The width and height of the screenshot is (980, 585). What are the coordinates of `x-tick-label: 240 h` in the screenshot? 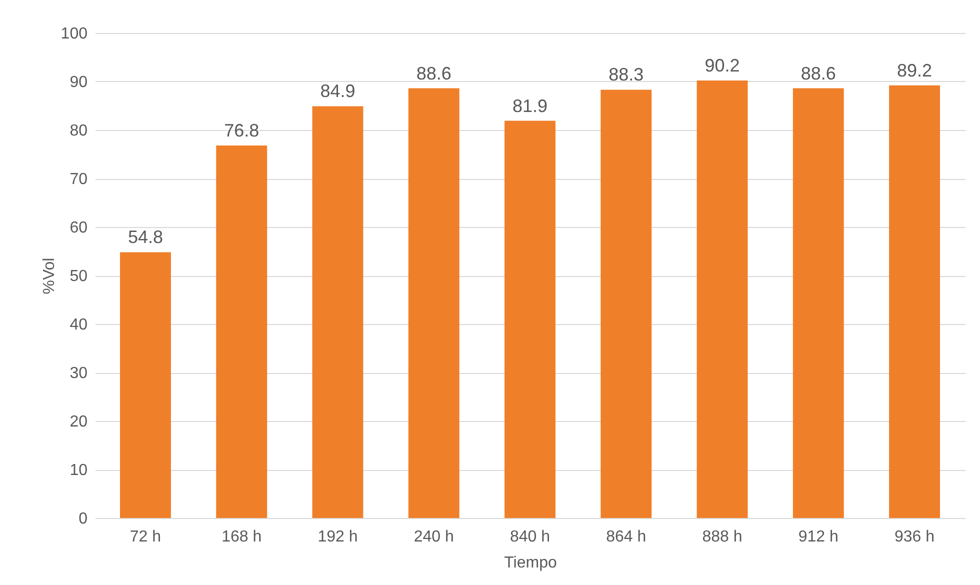 It's located at (434, 537).